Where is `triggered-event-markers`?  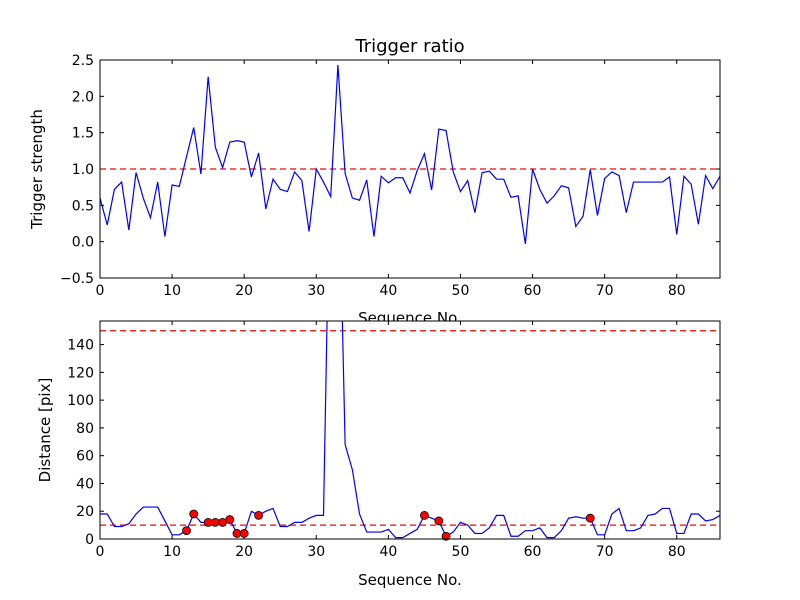
triggered-event-markers is located at coordinates (388, 525).